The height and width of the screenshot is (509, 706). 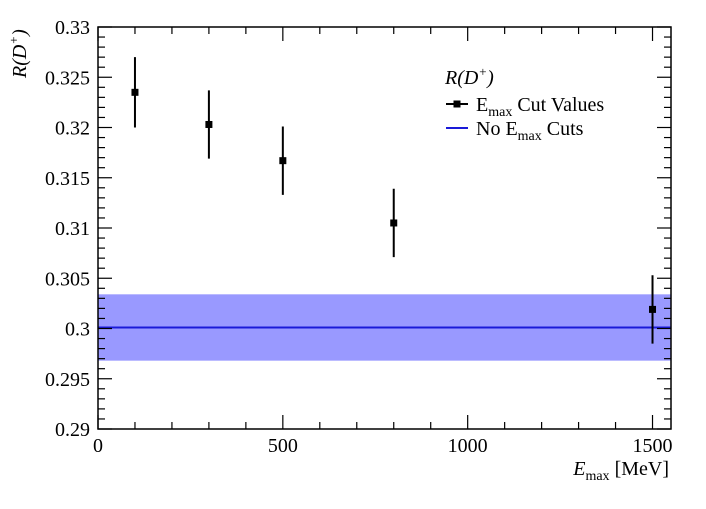 I want to click on y-tick-label: 0.31, so click(x=72, y=229).